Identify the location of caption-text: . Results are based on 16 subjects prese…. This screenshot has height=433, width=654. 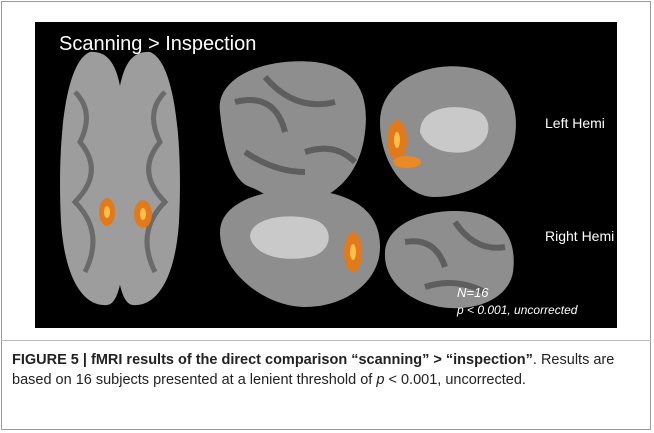
(313, 370).